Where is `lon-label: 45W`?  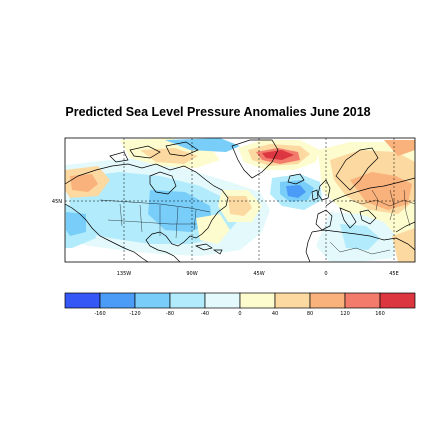
lon-label: 45W is located at coordinates (258, 274).